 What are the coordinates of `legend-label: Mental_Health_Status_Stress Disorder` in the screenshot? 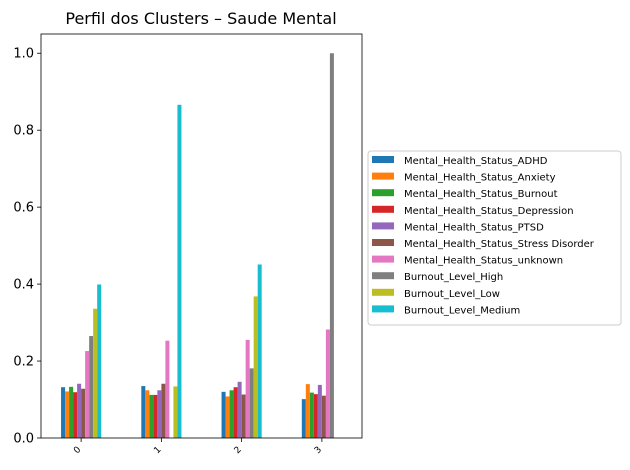 It's located at (499, 244).